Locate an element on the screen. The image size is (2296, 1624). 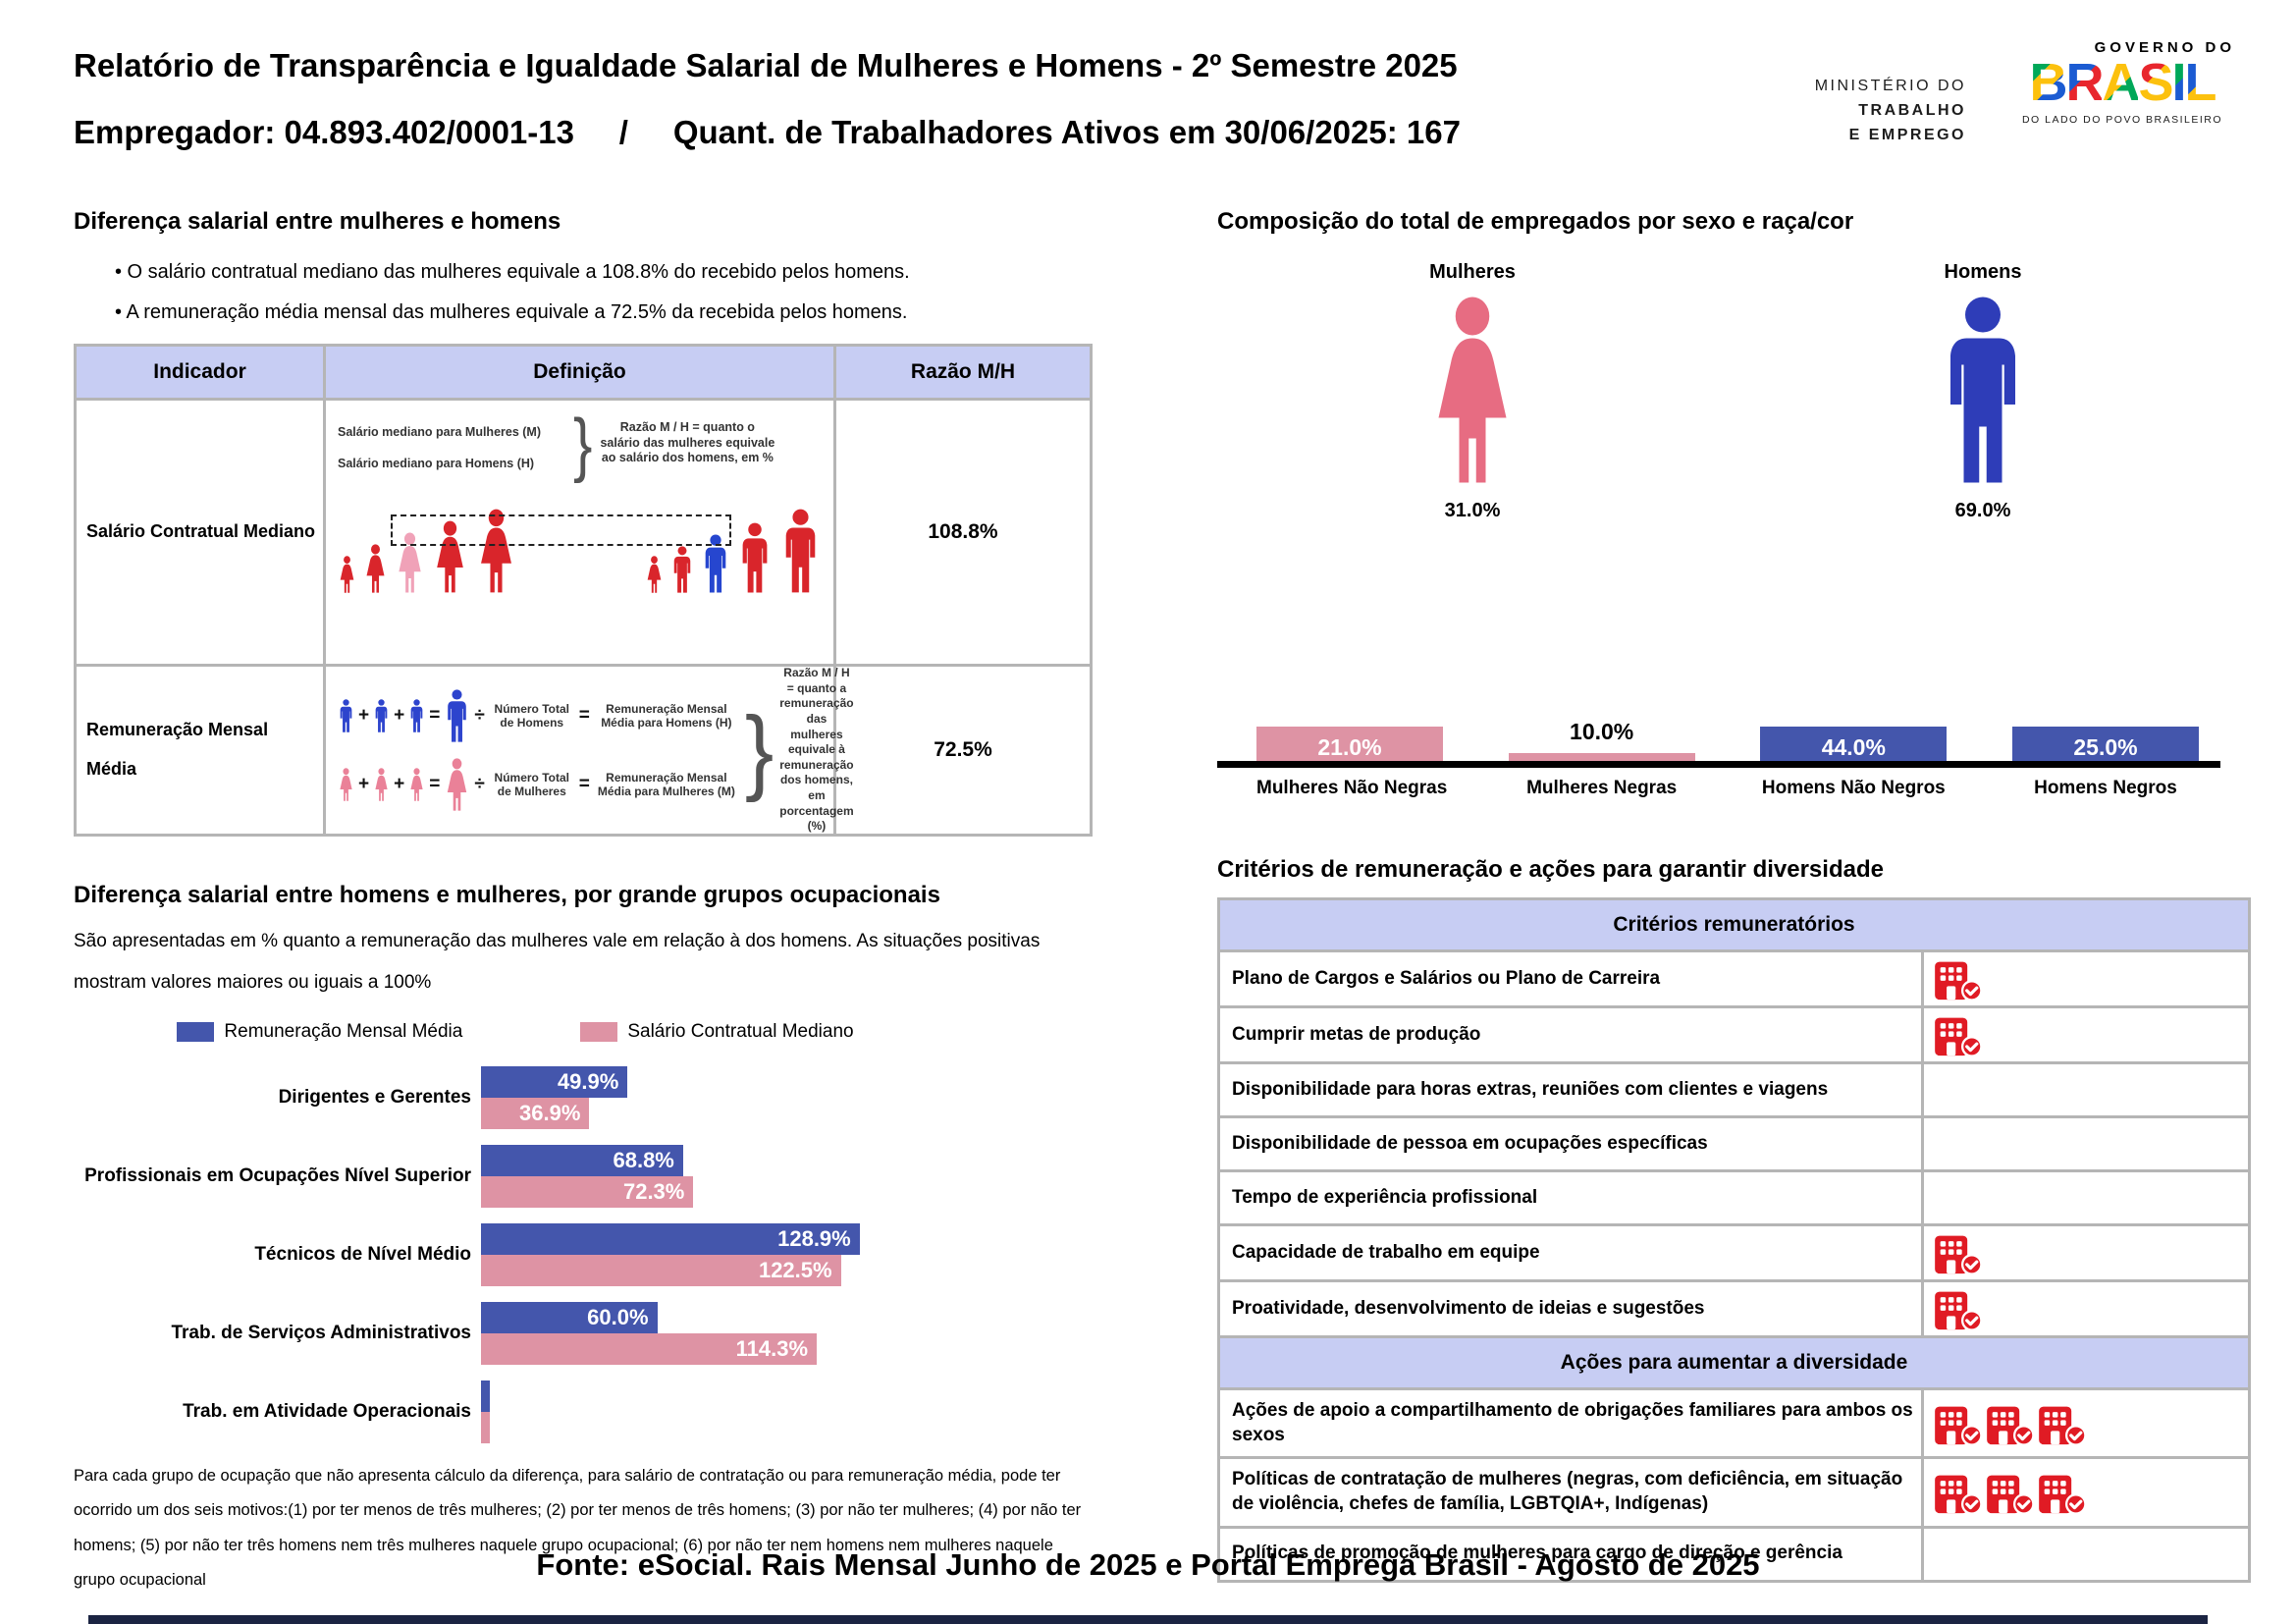
bar-value-label: 36.9% is located at coordinates (550, 1113).